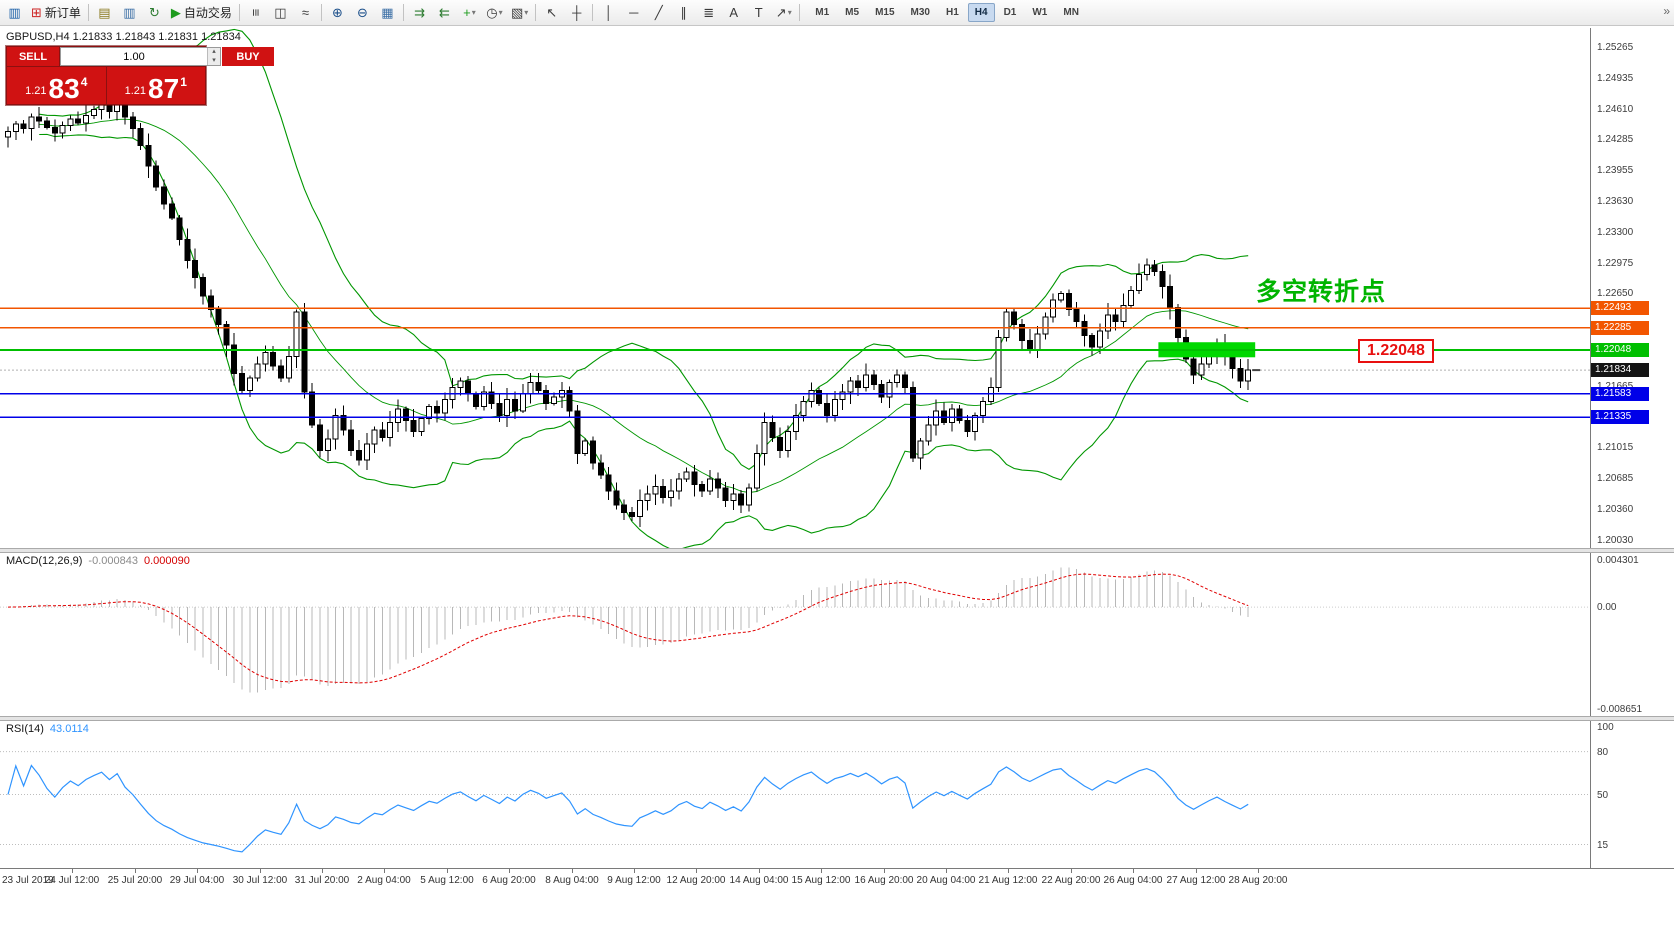 This screenshot has height=950, width=1674. I want to click on price-tick-label: 1.24610, so click(1615, 109).